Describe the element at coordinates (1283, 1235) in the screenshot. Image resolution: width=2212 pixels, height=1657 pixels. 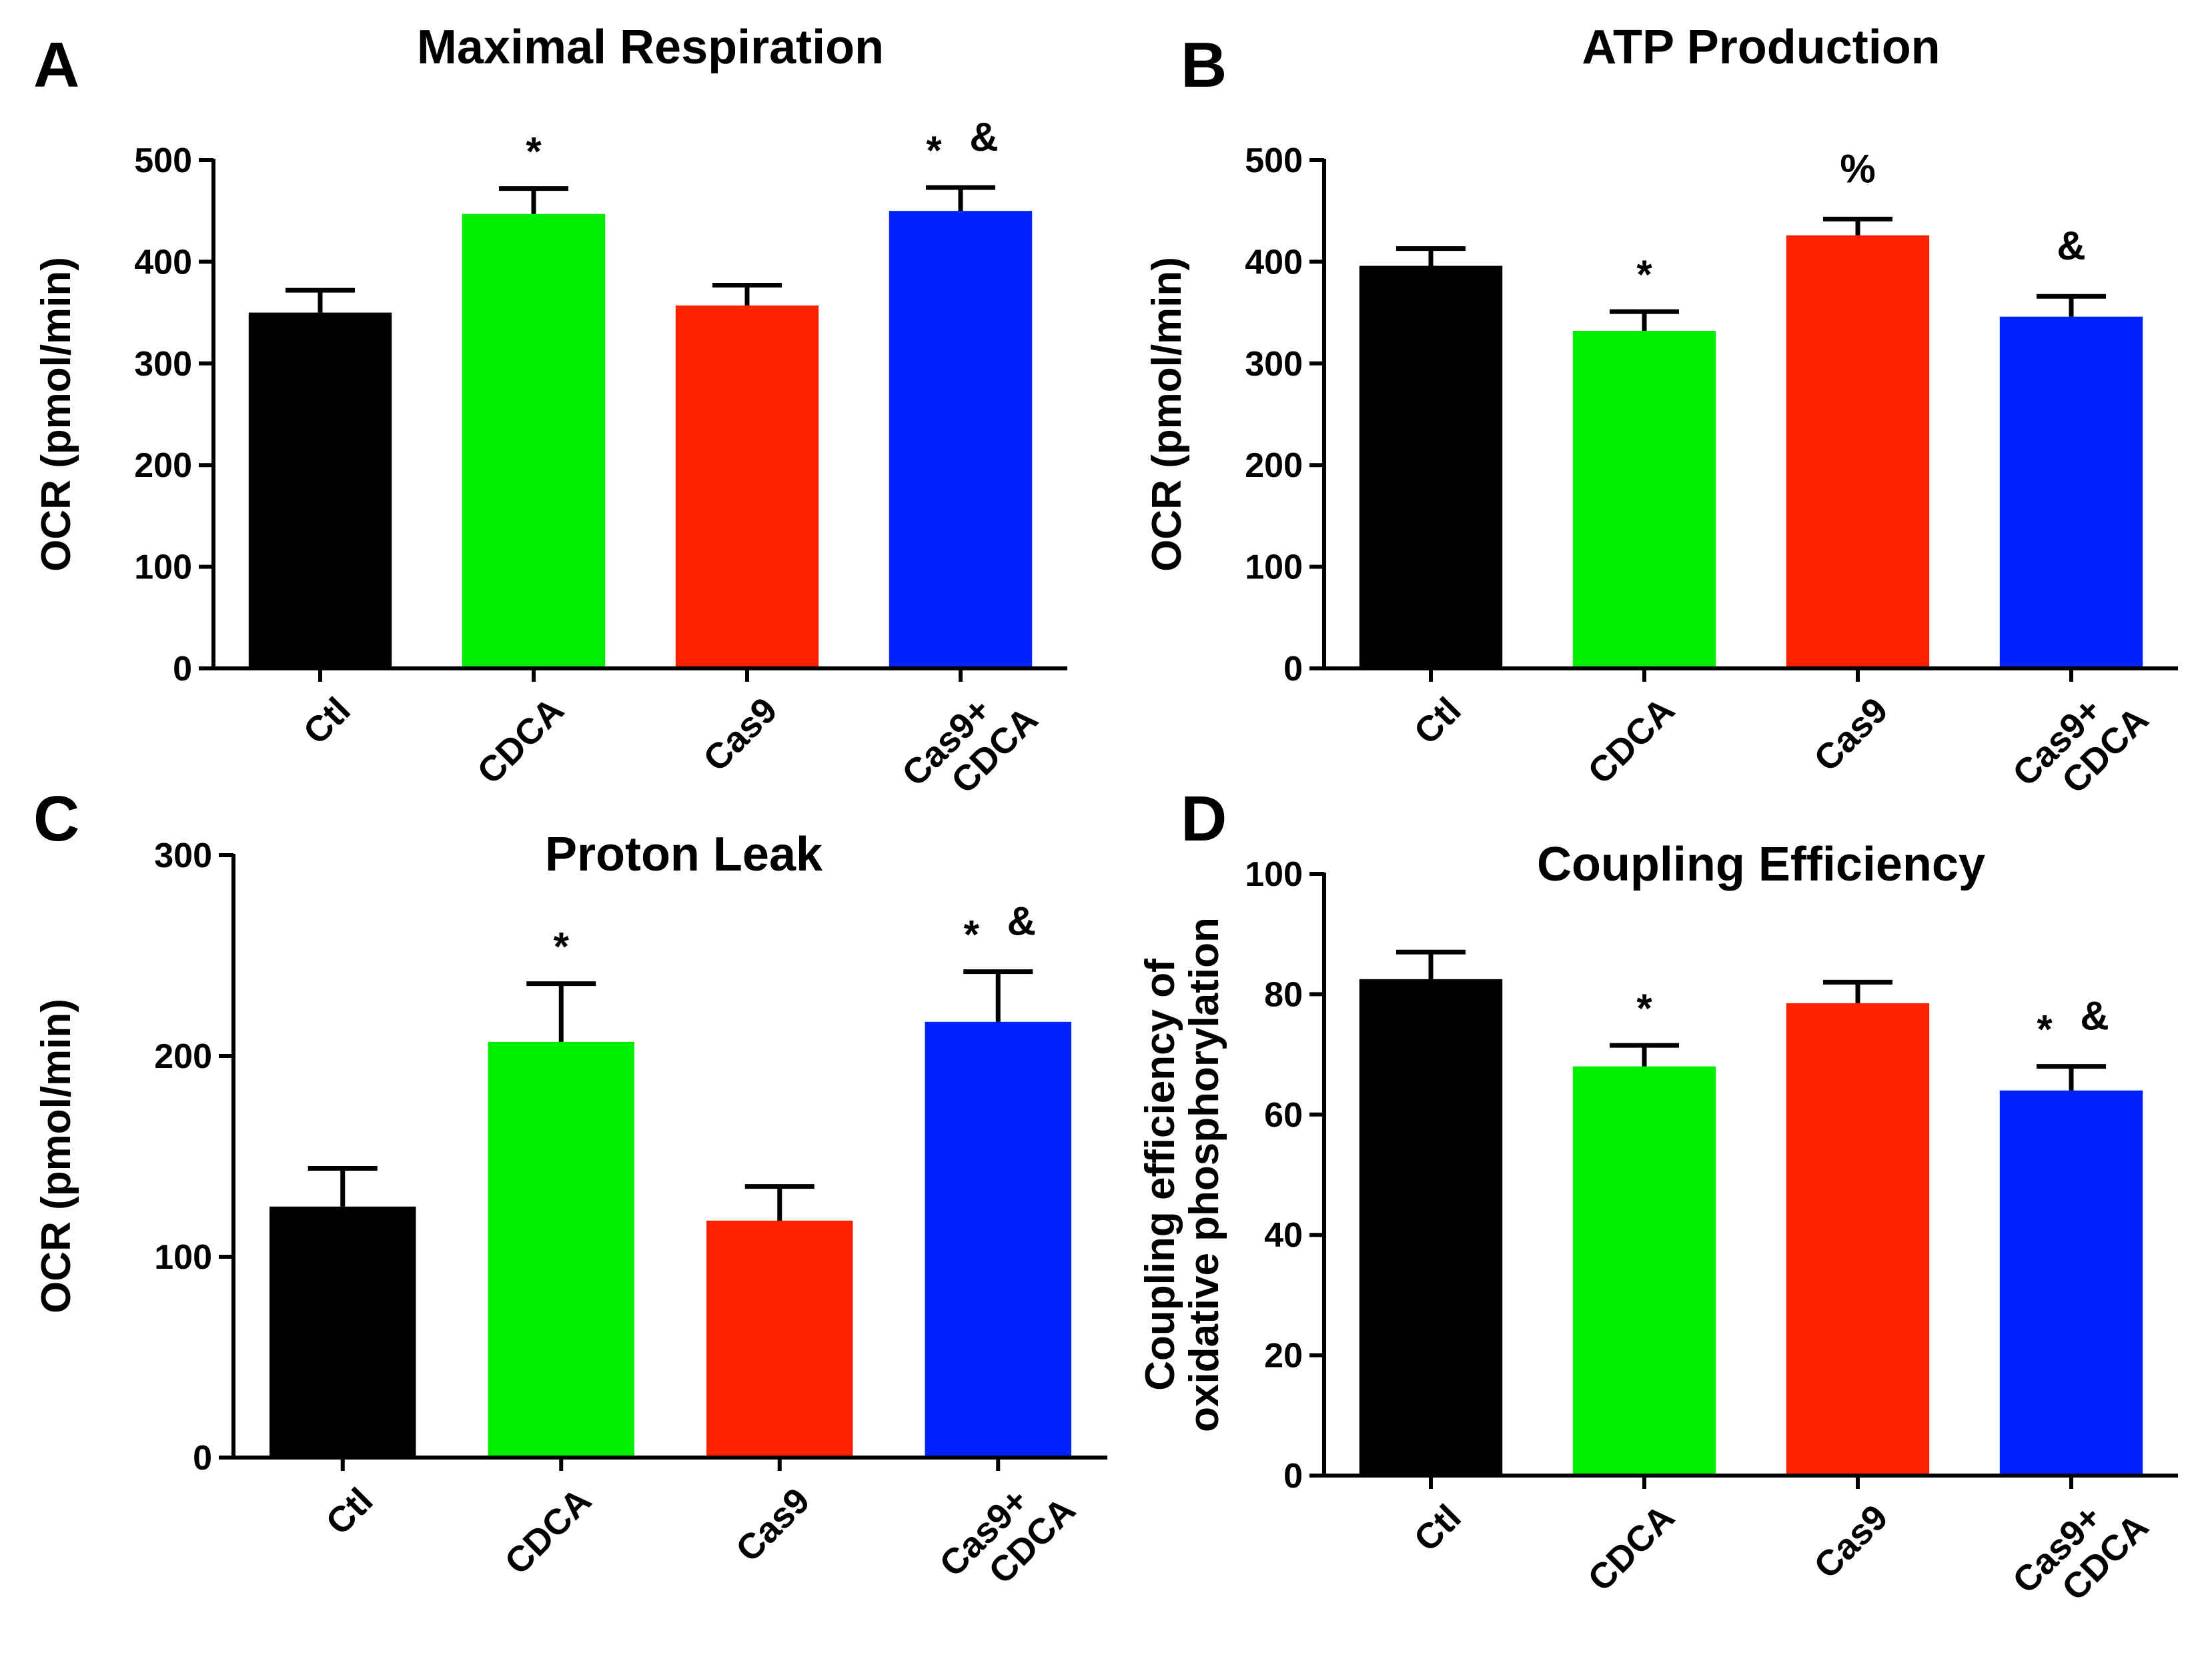
I see `y-tick-label: 40` at that location.